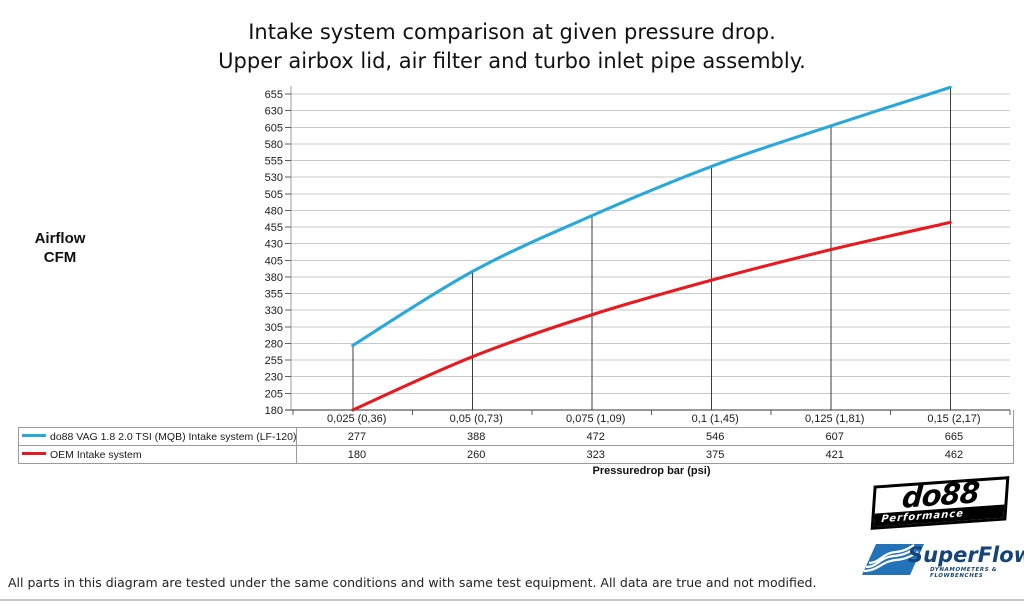 Image resolution: width=1024 pixels, height=603 pixels. Describe the element at coordinates (835, 418) in the screenshot. I see `x-axis-label-cell: 0,125 (1,81)` at that location.